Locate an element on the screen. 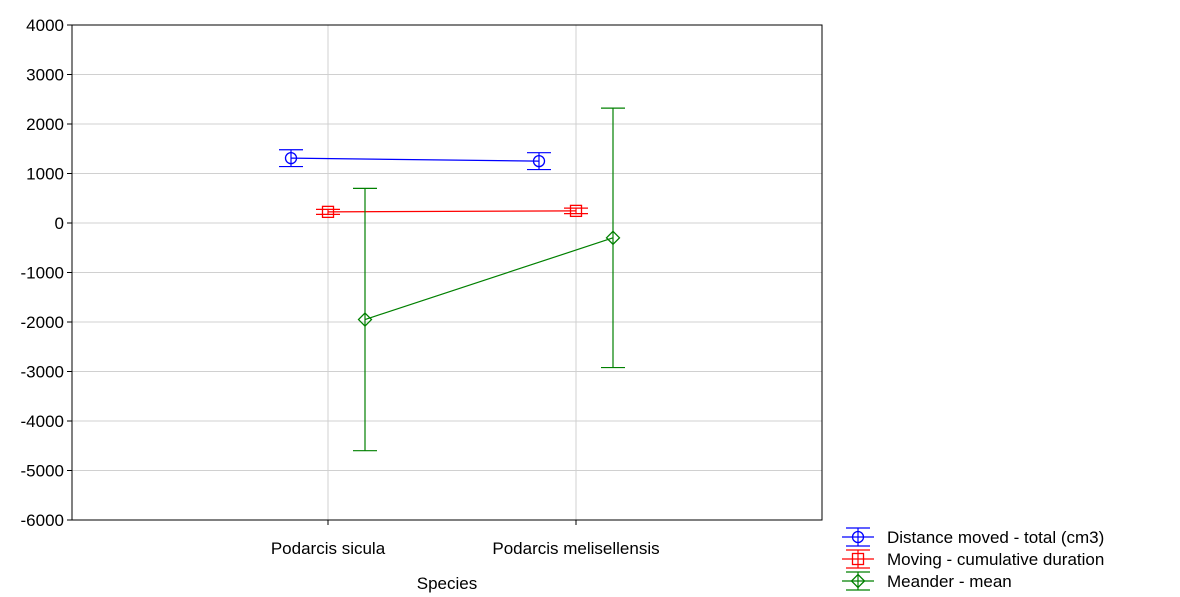  legend-item: Distance moved - total (cm3) is located at coordinates (973, 537).